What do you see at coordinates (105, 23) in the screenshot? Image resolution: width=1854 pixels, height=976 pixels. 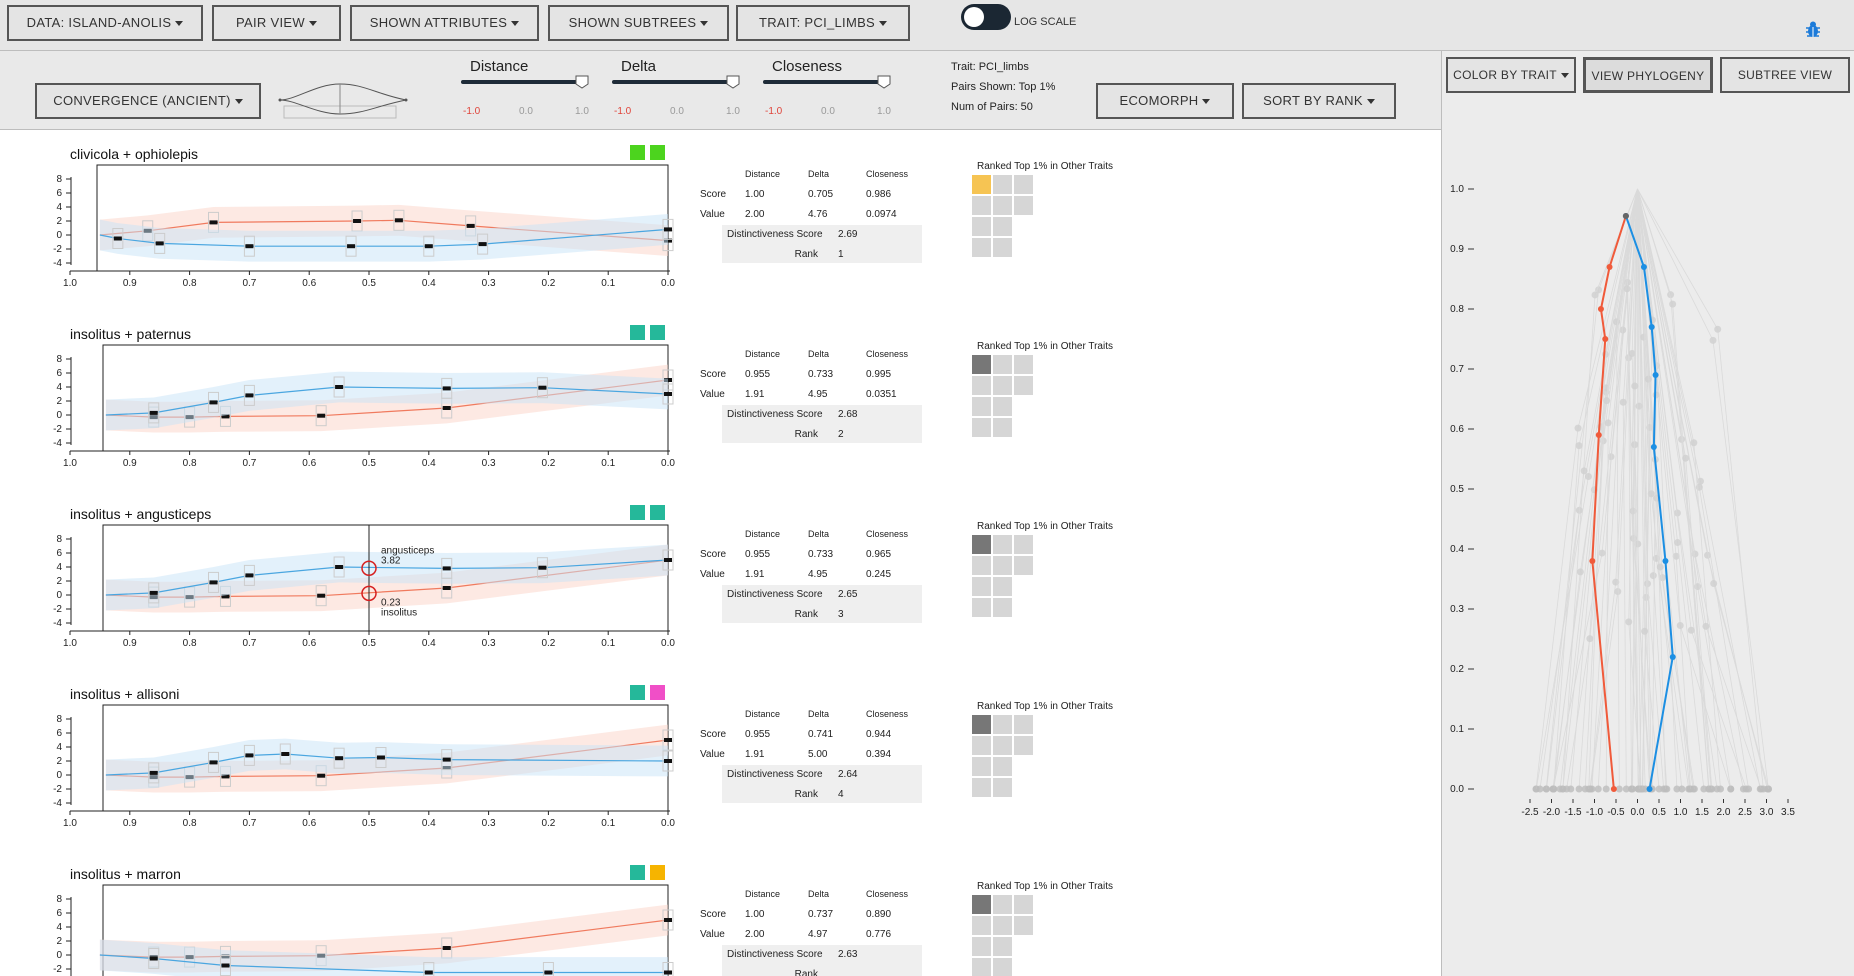 I see `data-dropdown-button: DATA: ISLAND-ANOLIS` at bounding box center [105, 23].